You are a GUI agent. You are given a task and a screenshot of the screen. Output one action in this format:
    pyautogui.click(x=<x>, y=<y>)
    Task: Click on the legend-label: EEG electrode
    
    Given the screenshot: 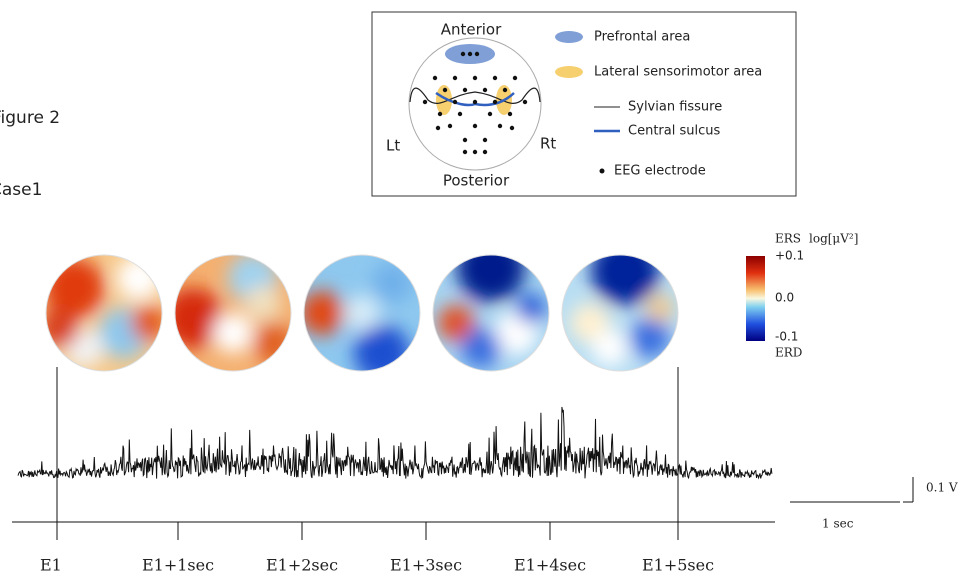 What is the action you would take?
    pyautogui.click(x=660, y=171)
    